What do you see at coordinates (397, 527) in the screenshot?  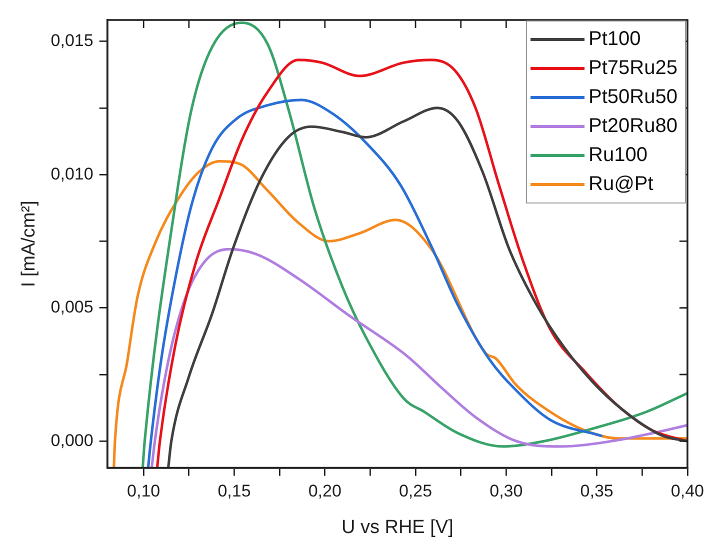 I see `x-axis-title: U vs RHE [V]` at bounding box center [397, 527].